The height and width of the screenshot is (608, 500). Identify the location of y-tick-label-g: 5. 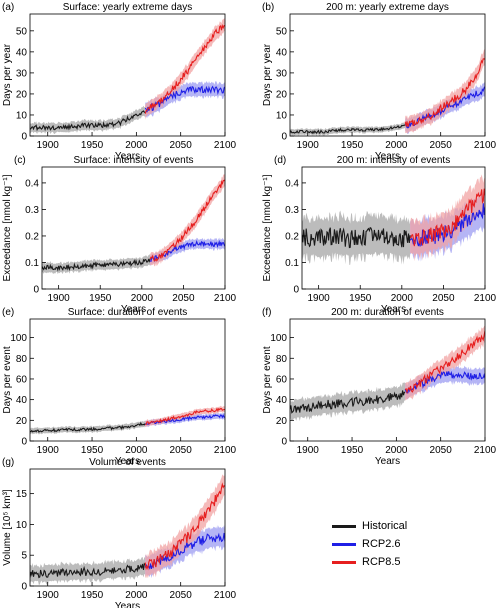
(24, 556).